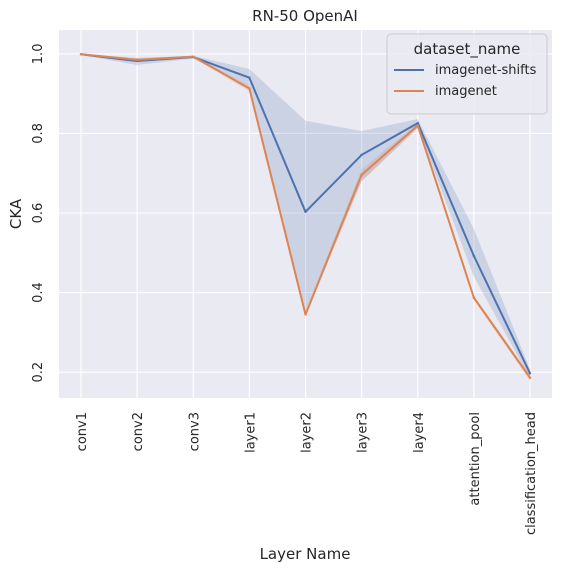  I want to click on legend-label-imagenet-shifts: imagenet-shifts, so click(486, 70).